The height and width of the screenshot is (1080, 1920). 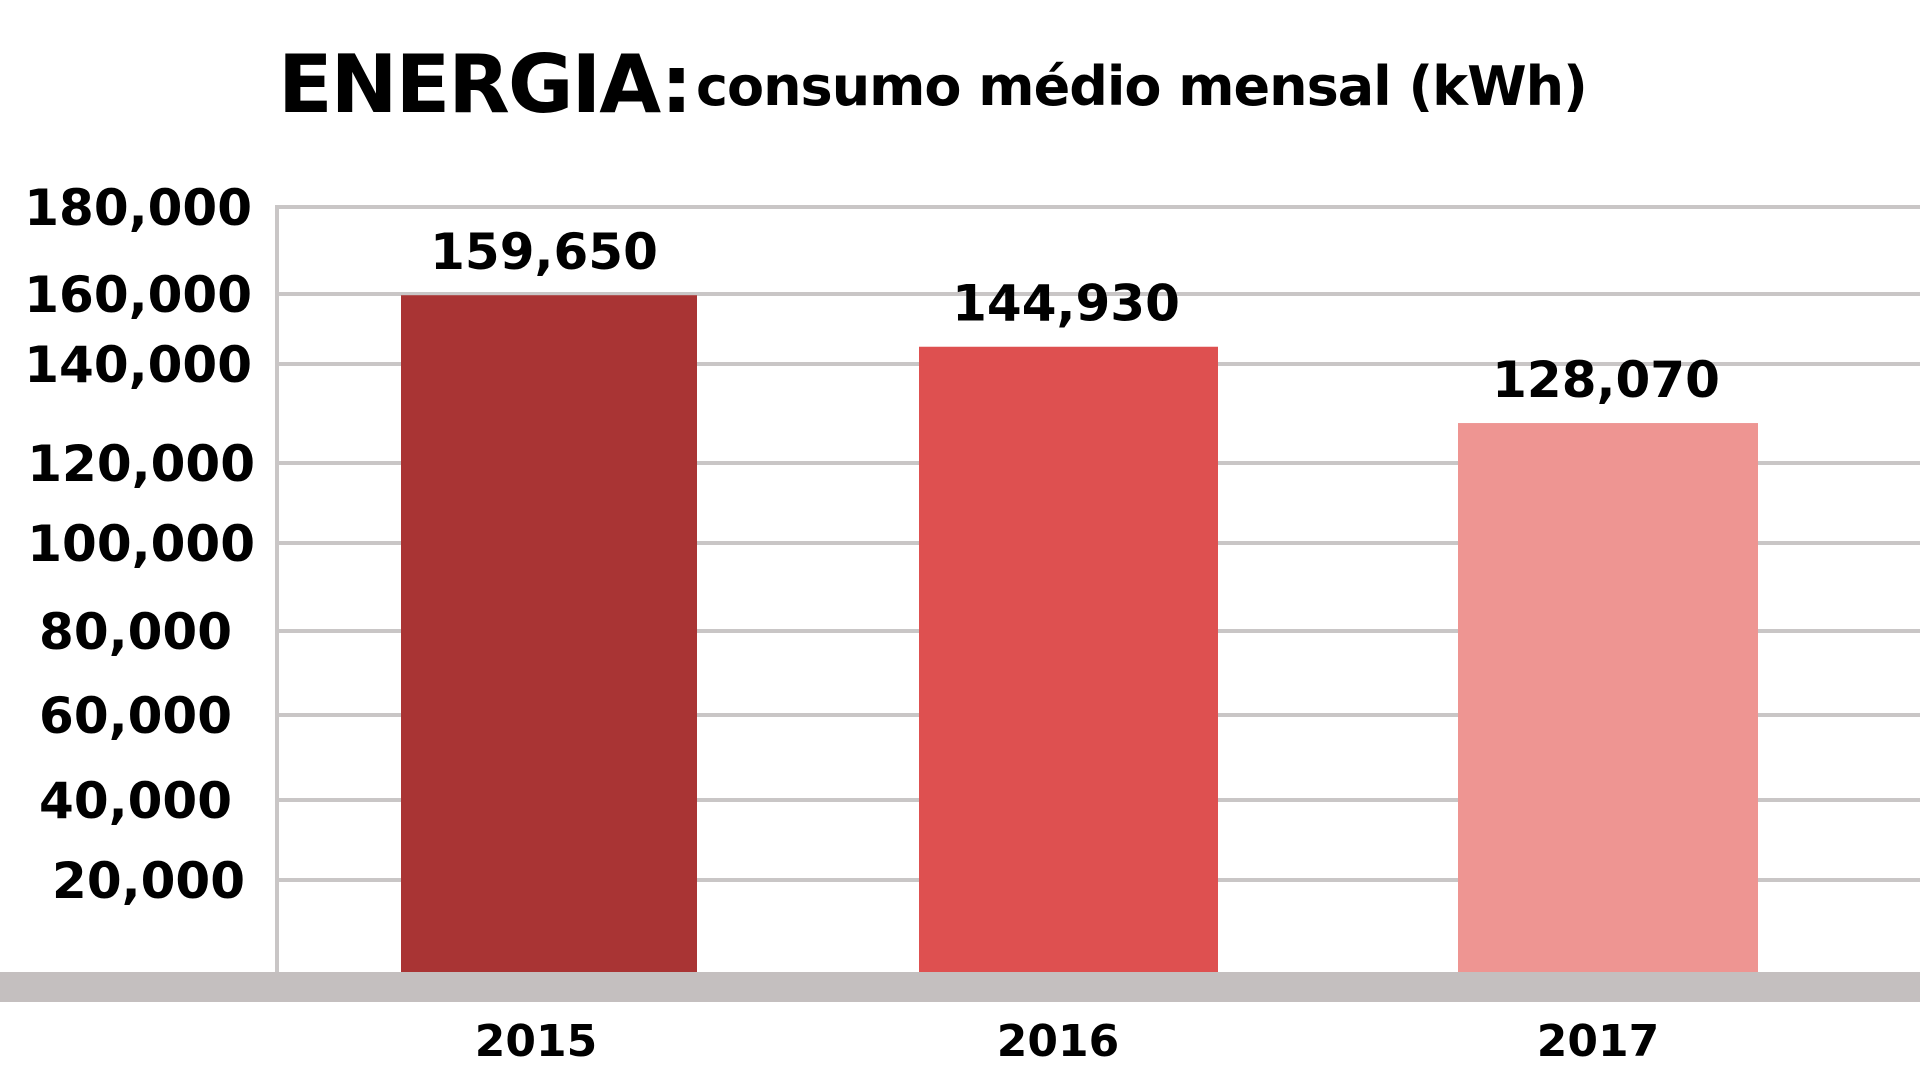 What do you see at coordinates (1606, 380) in the screenshot?
I see `data-label: 128,070` at bounding box center [1606, 380].